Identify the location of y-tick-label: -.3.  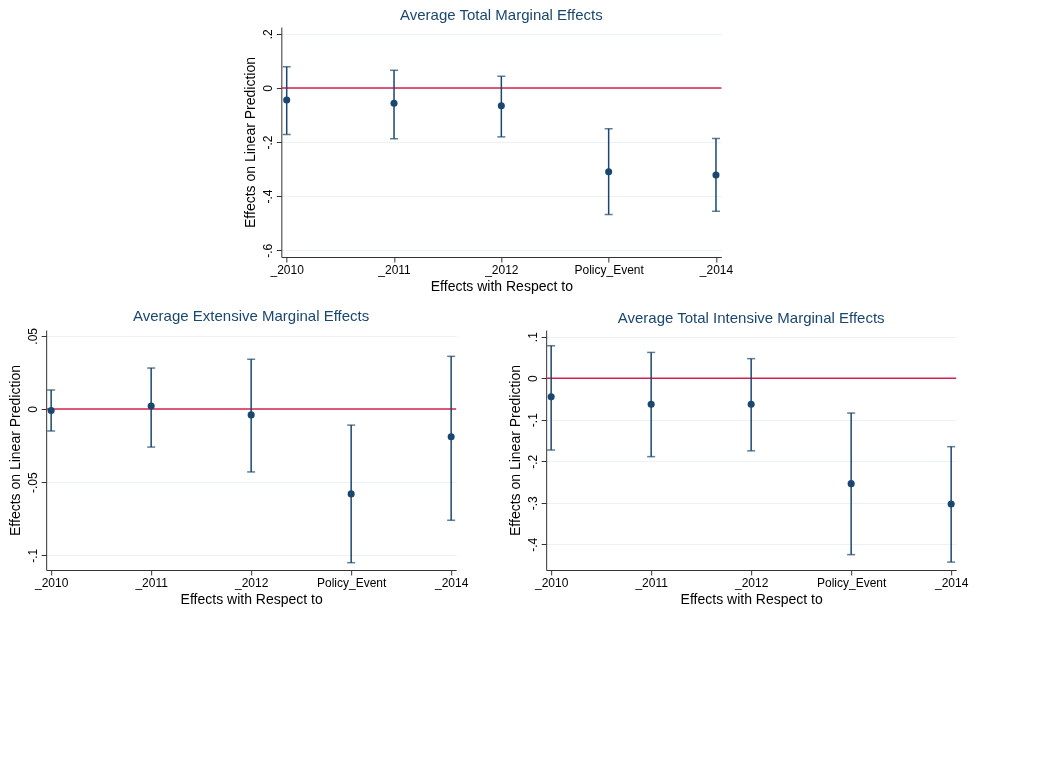
(532, 503).